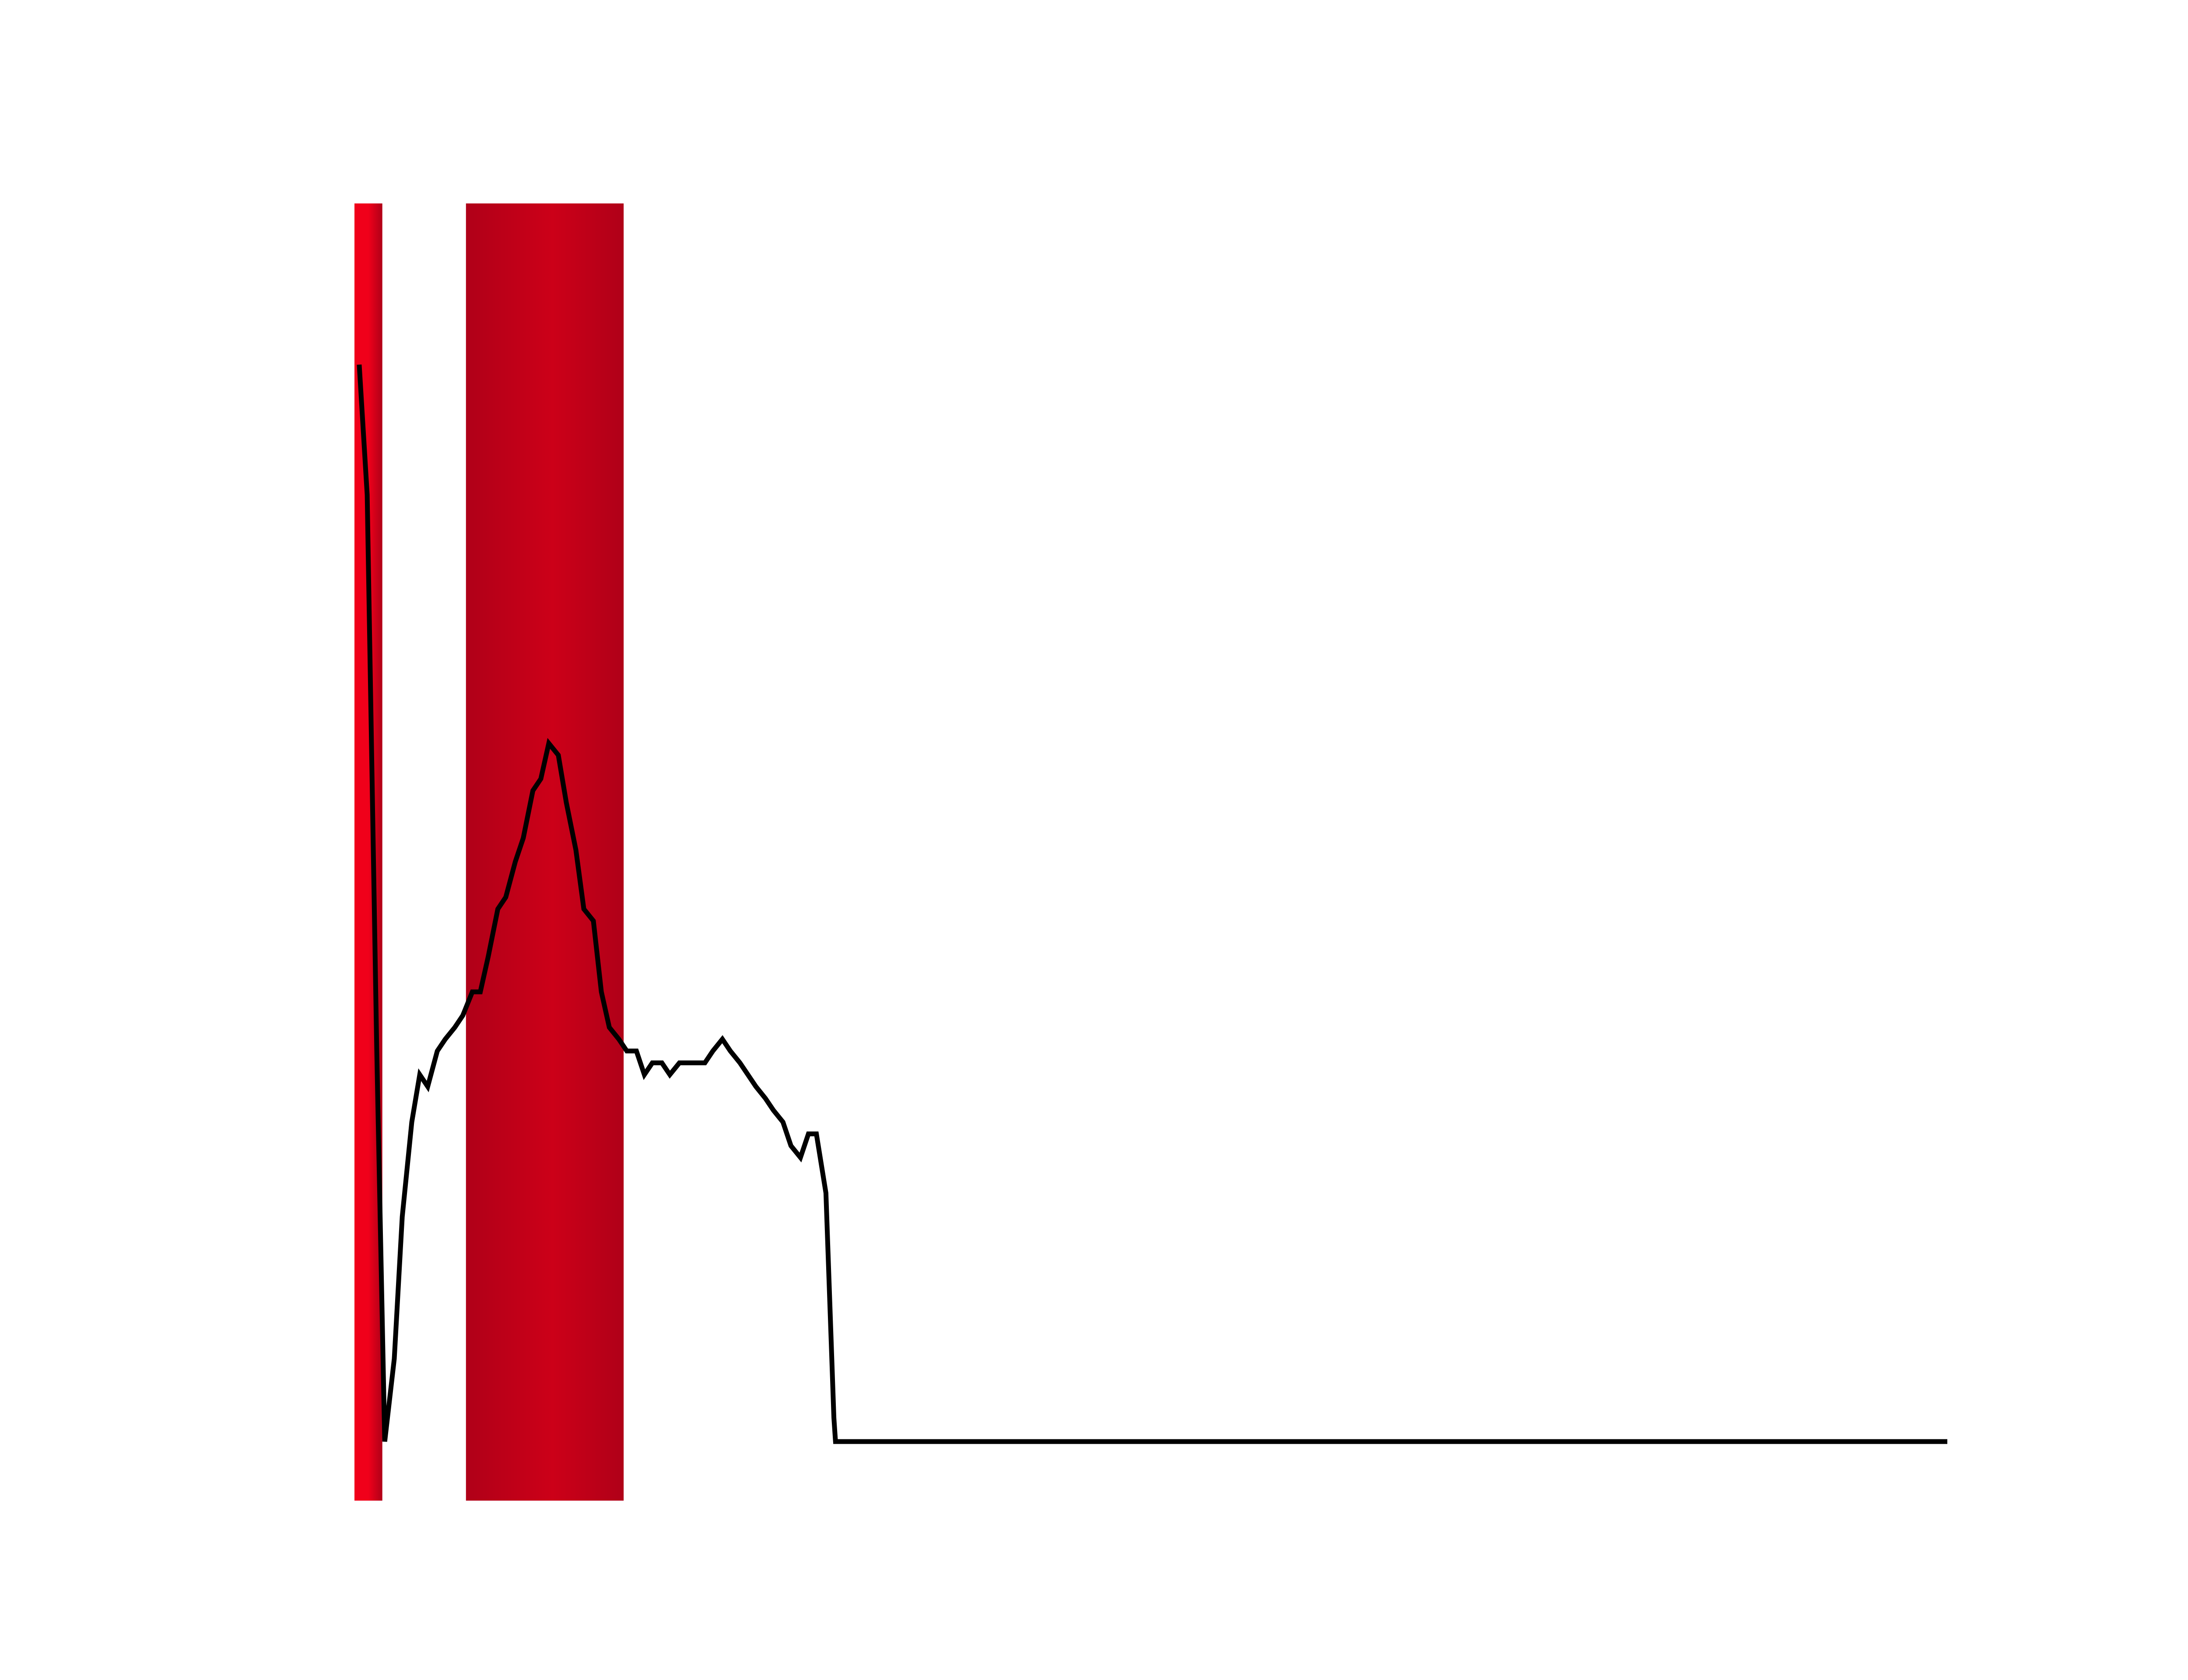 This screenshot has width=2188, height=1680. I want to click on bands-layer, so click(489, 852).